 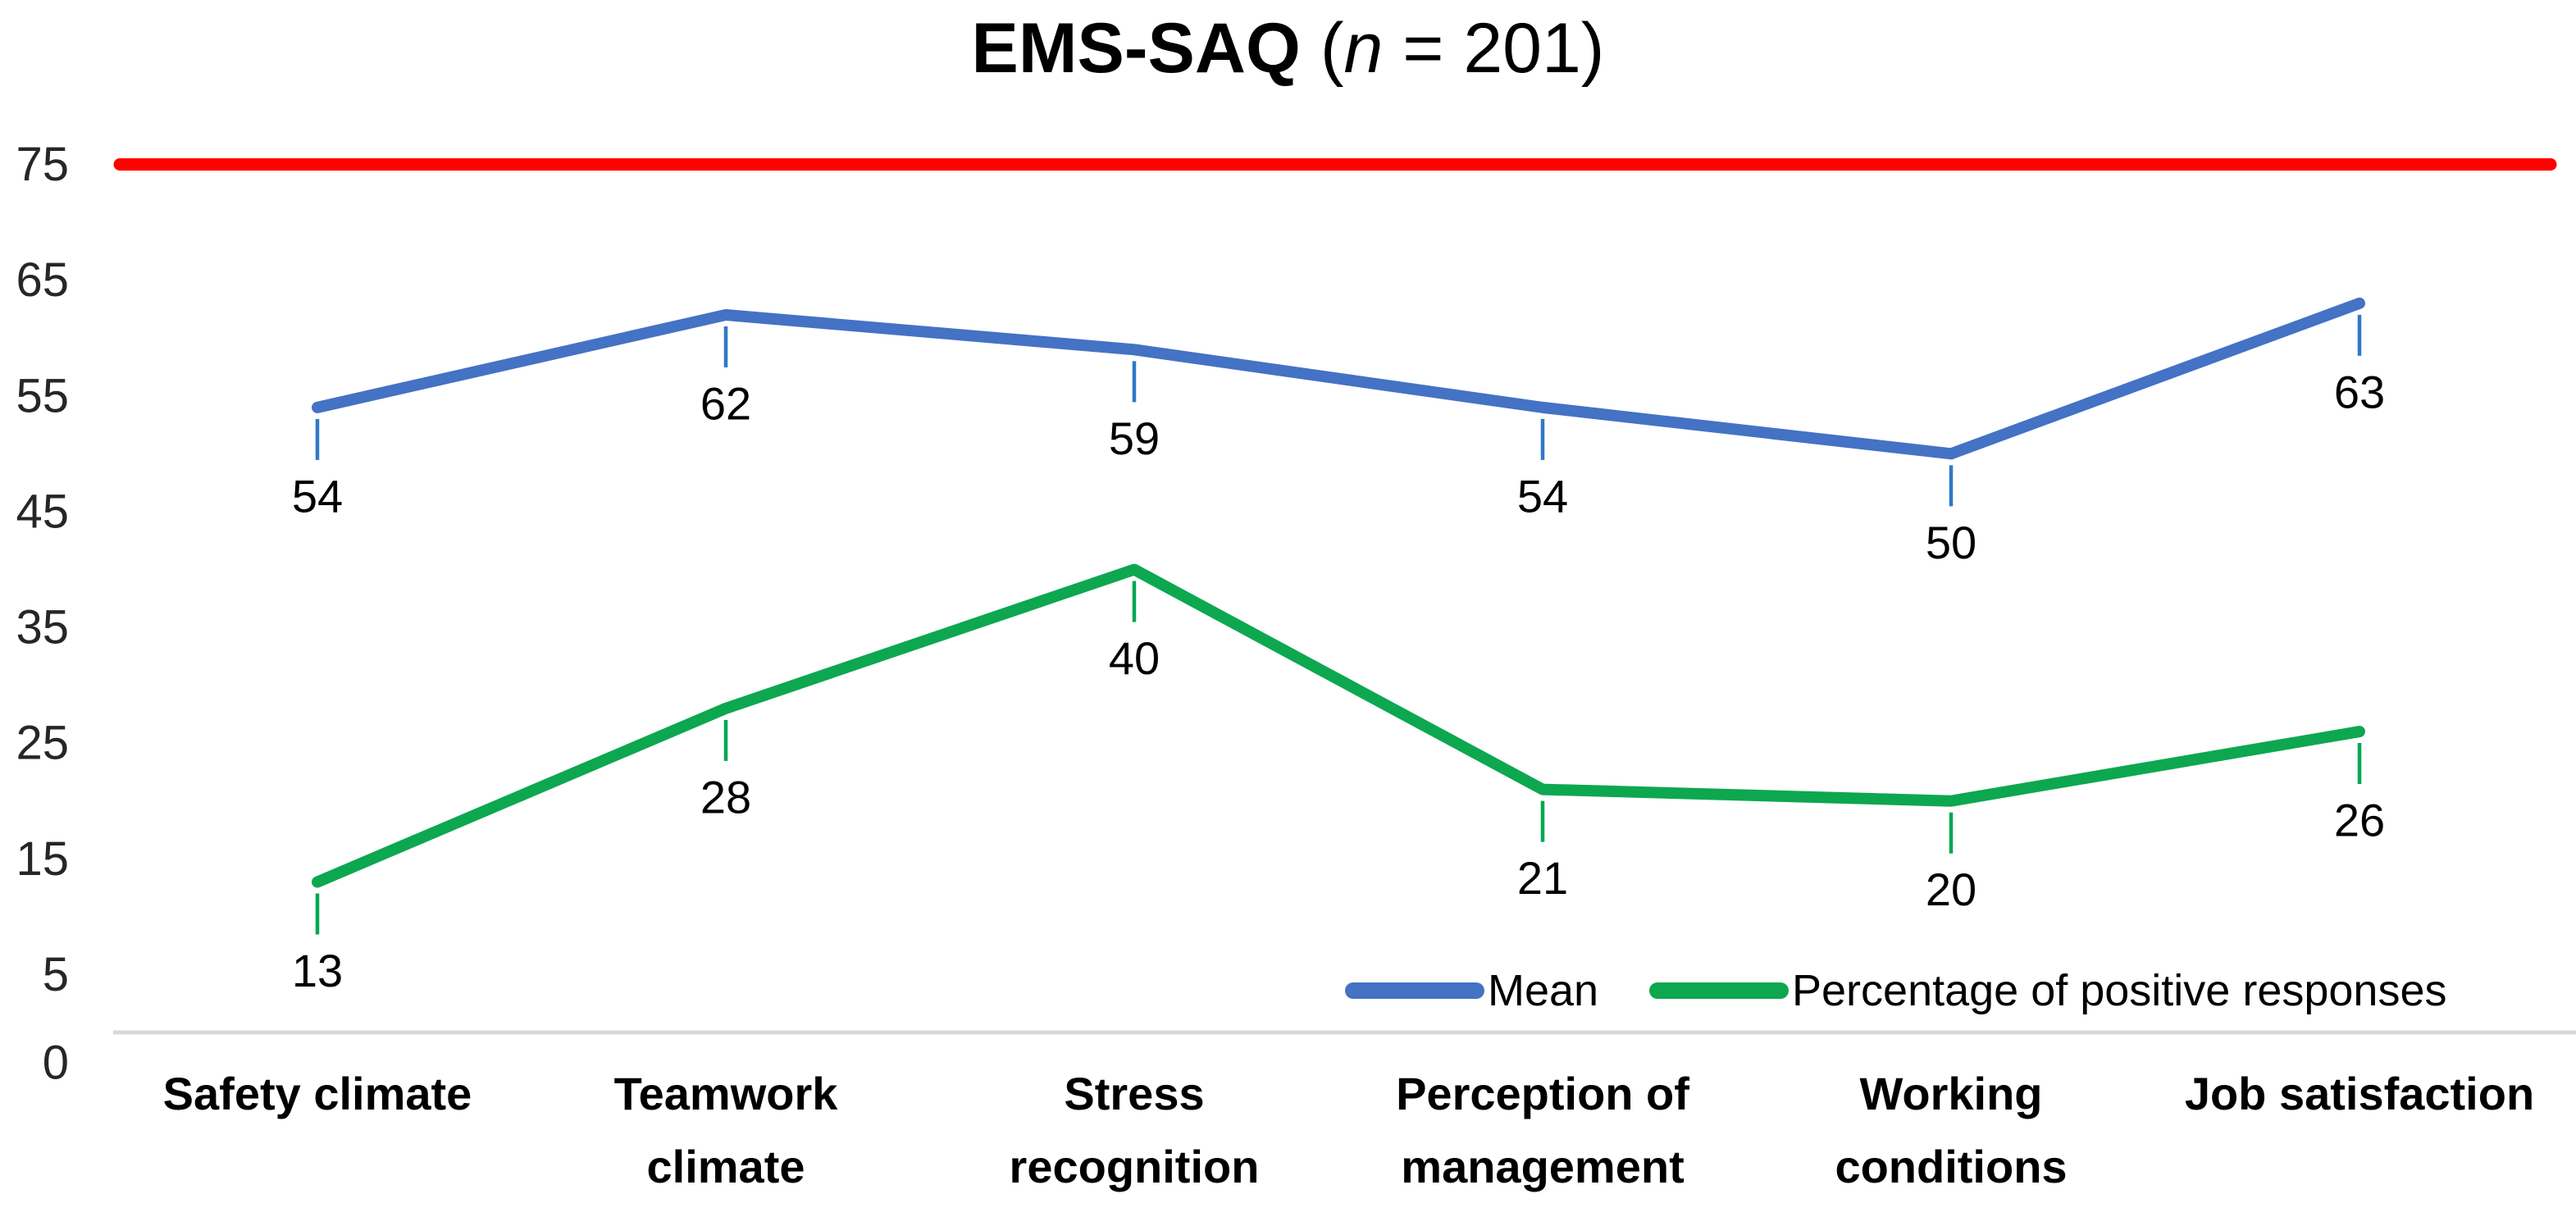 What do you see at coordinates (1542, 878) in the screenshot?
I see `data-point-label: 21` at bounding box center [1542, 878].